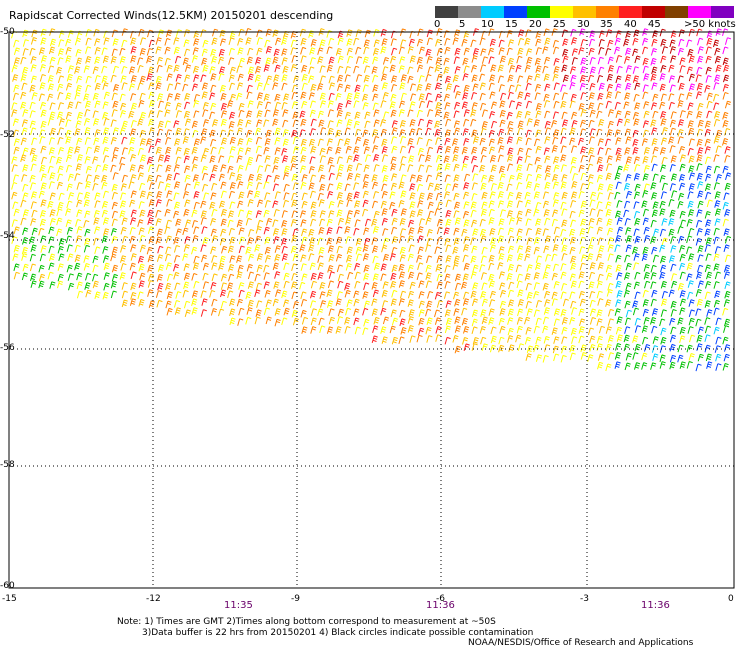 This screenshot has width=740, height=650. Describe the element at coordinates (238, 605) in the screenshot. I see `pass-time: 11:35` at that location.